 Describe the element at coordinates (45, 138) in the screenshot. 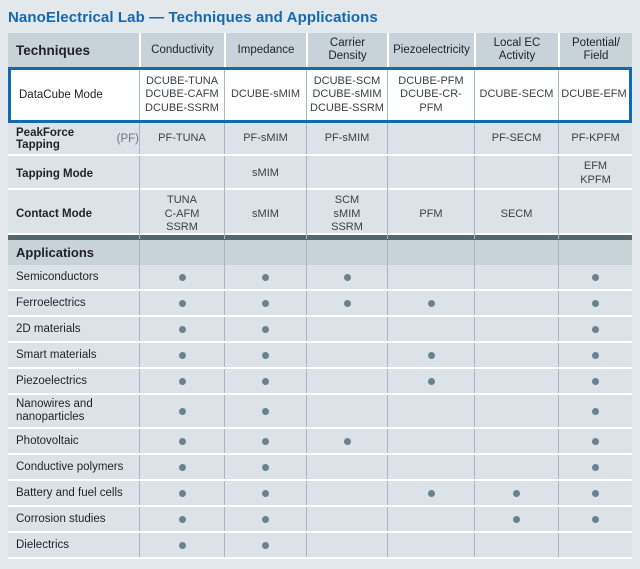

I see `technique-label-text: PeakForce Tapping` at that location.